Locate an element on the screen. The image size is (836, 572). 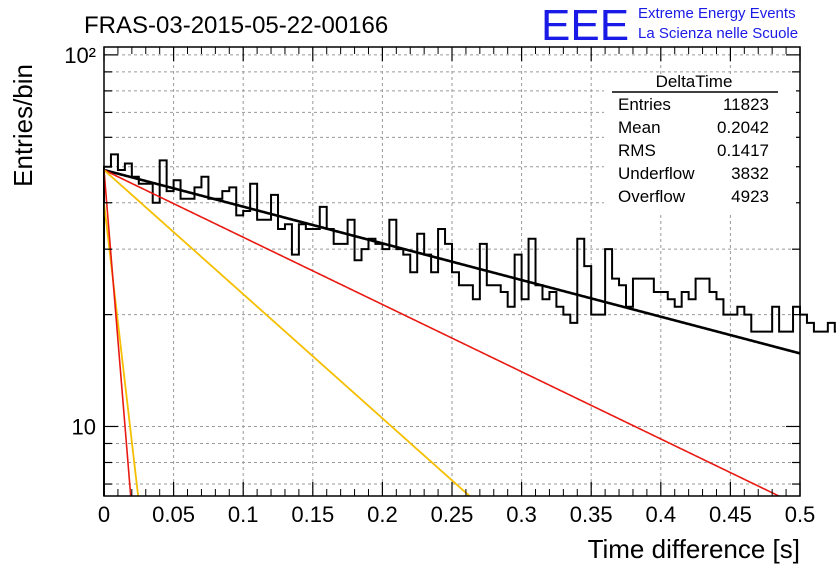
stats-value: 4923 is located at coordinates (750, 196).